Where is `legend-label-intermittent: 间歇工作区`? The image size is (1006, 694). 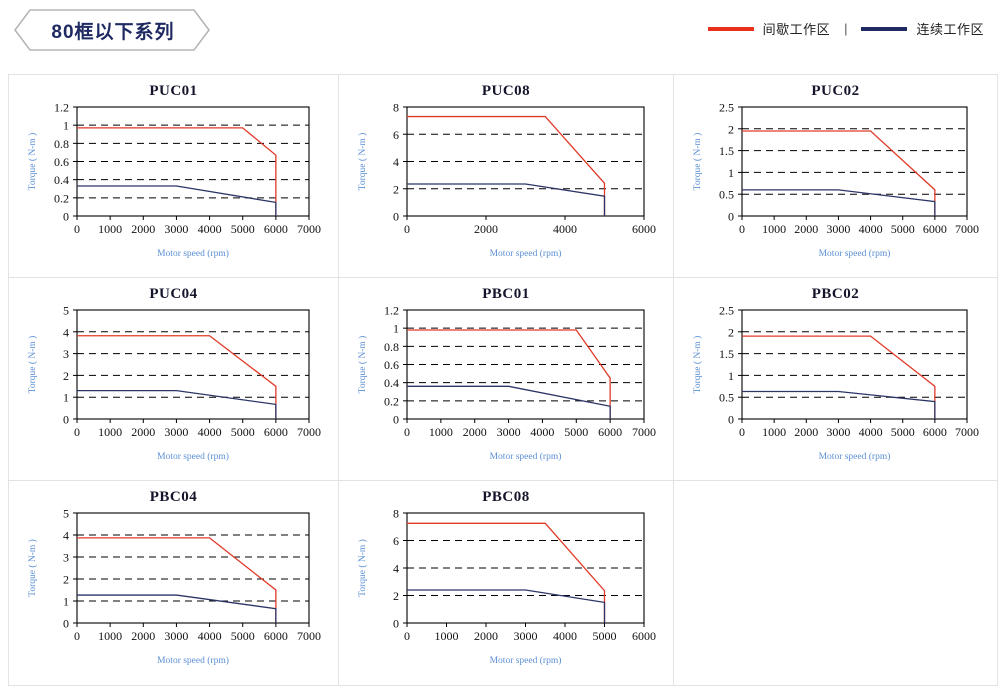 legend-label-intermittent: 间歇工作区 is located at coordinates (796, 29).